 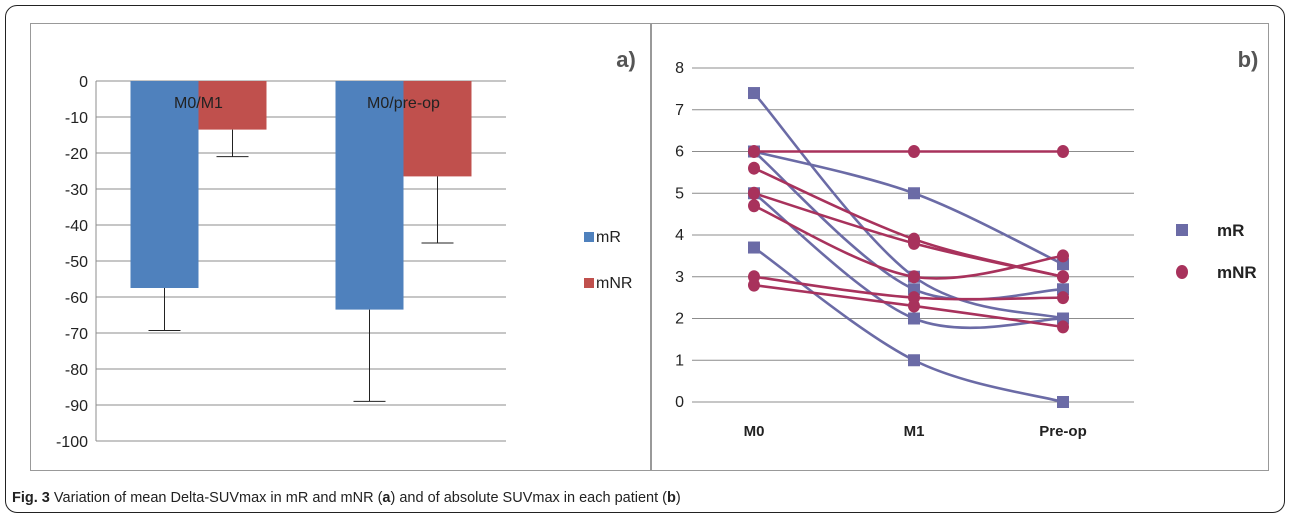 I want to click on x-tick-label: M1, so click(x=914, y=431).